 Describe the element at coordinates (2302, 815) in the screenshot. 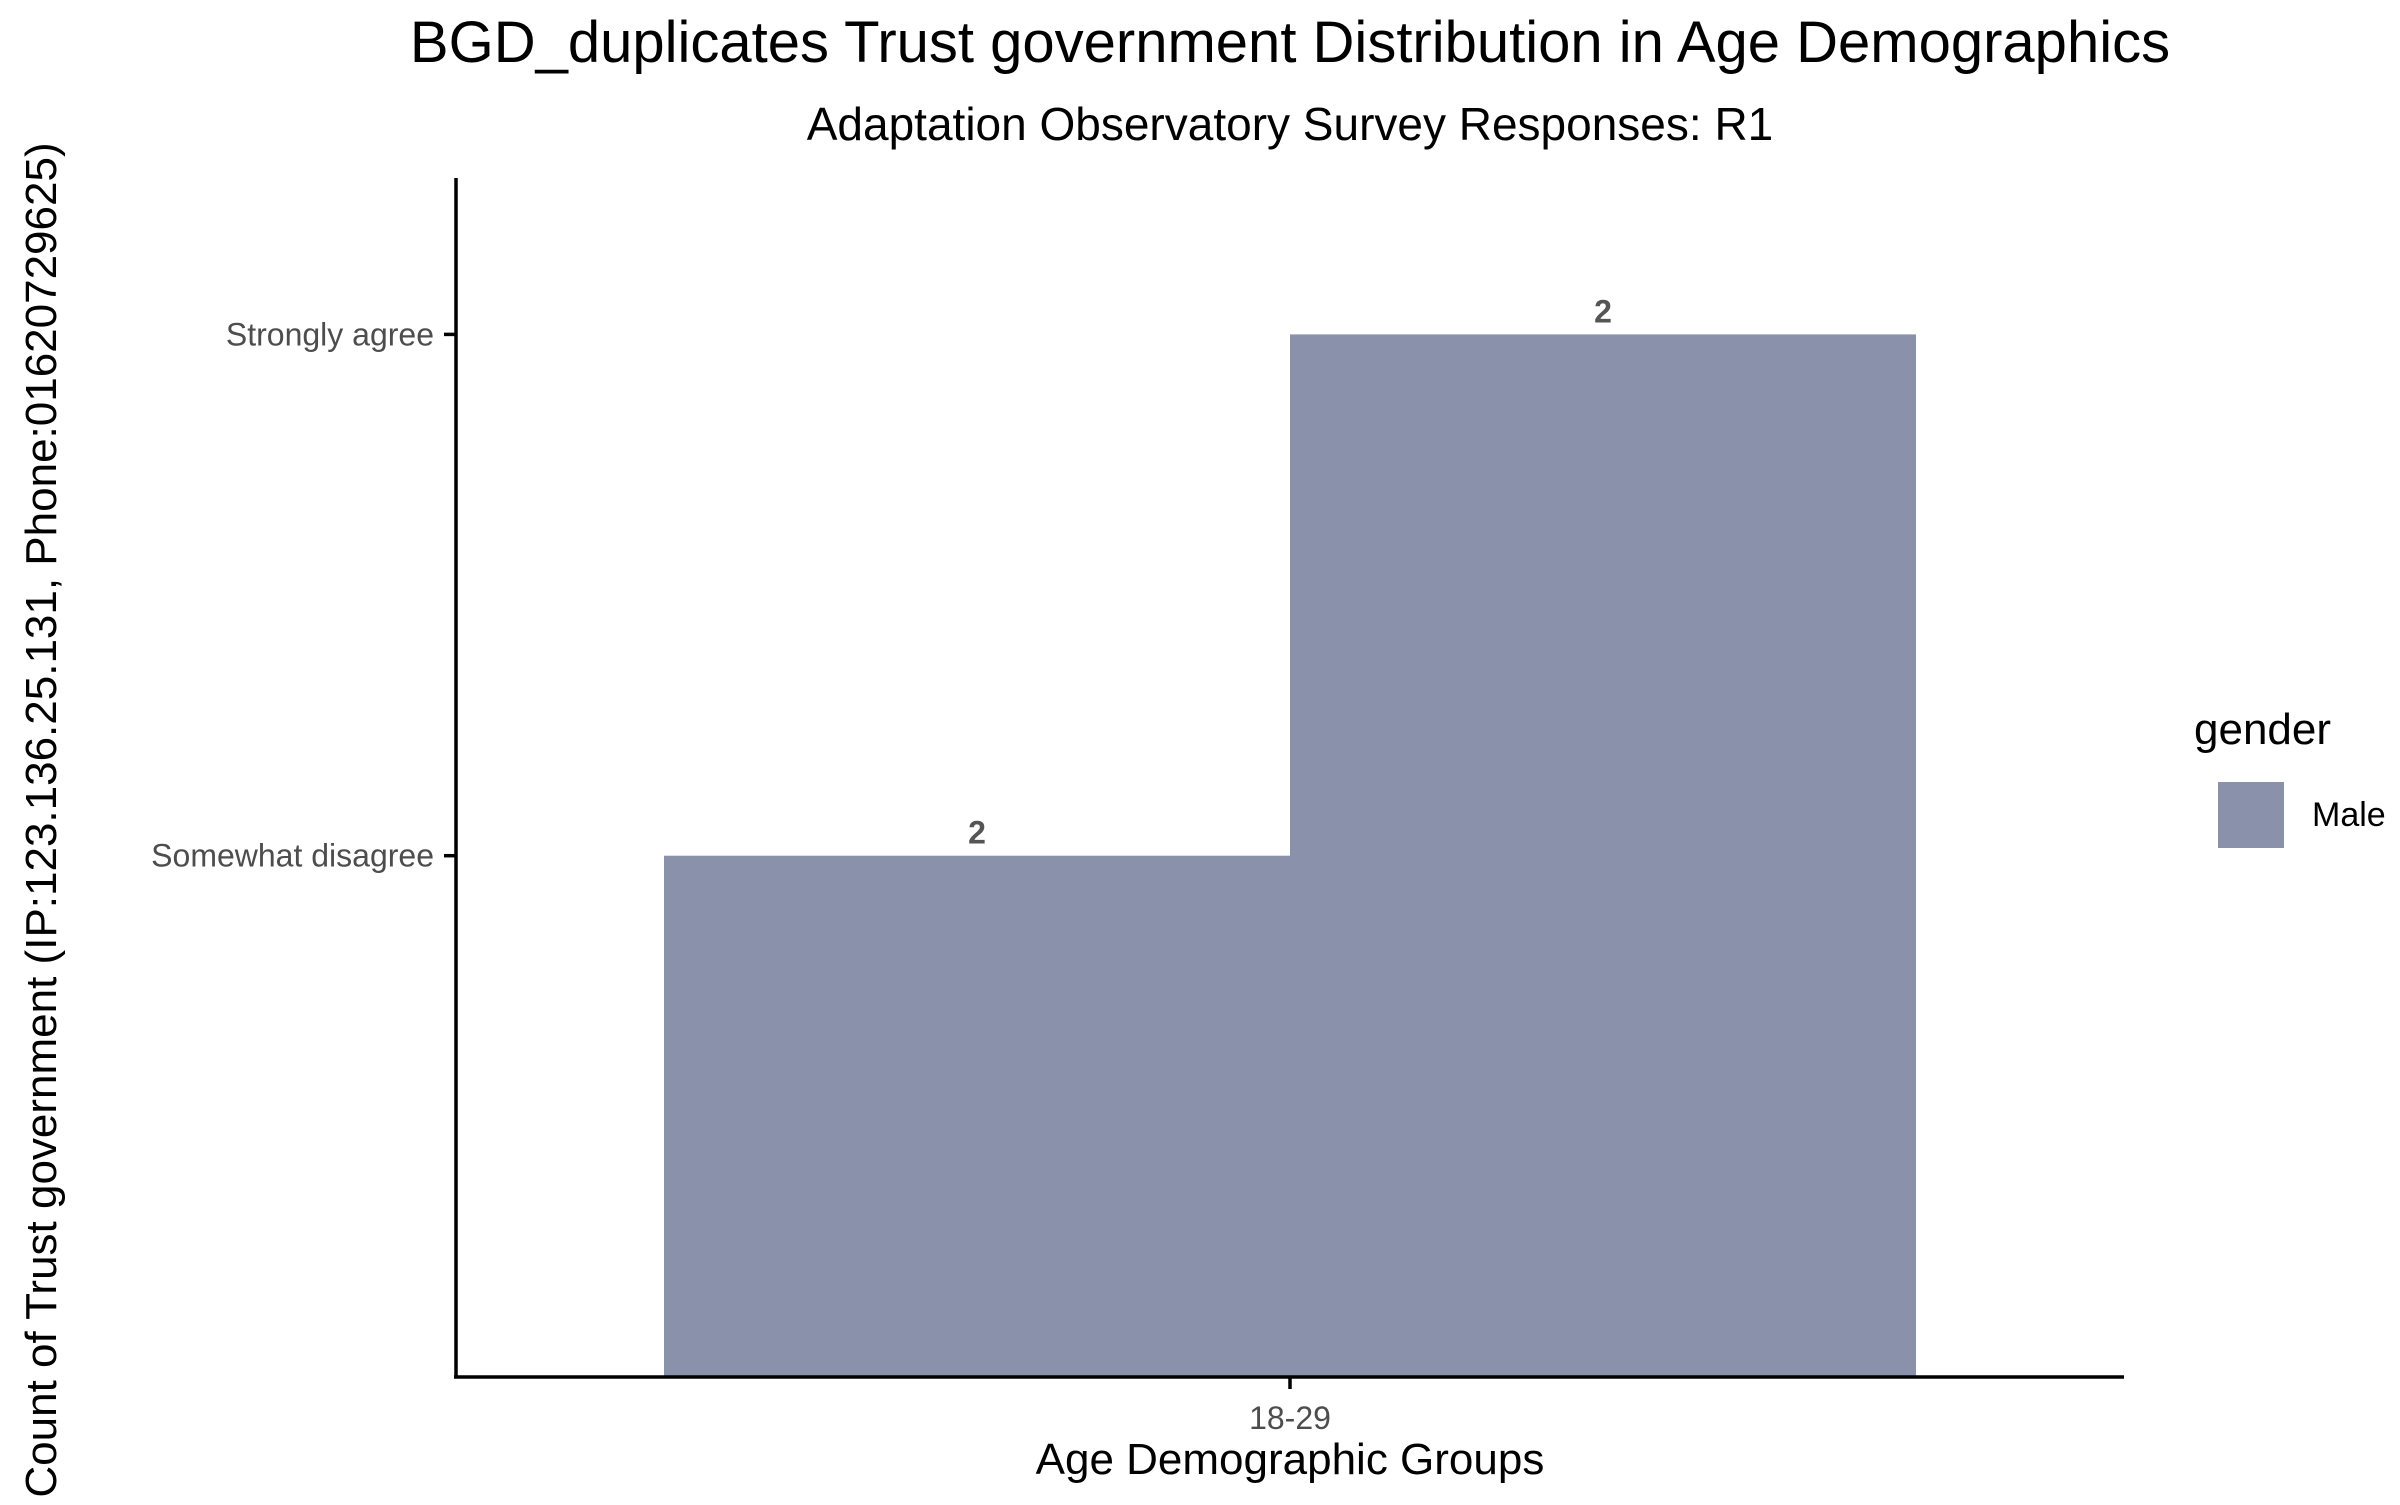

I see `legend-entries: Male` at that location.